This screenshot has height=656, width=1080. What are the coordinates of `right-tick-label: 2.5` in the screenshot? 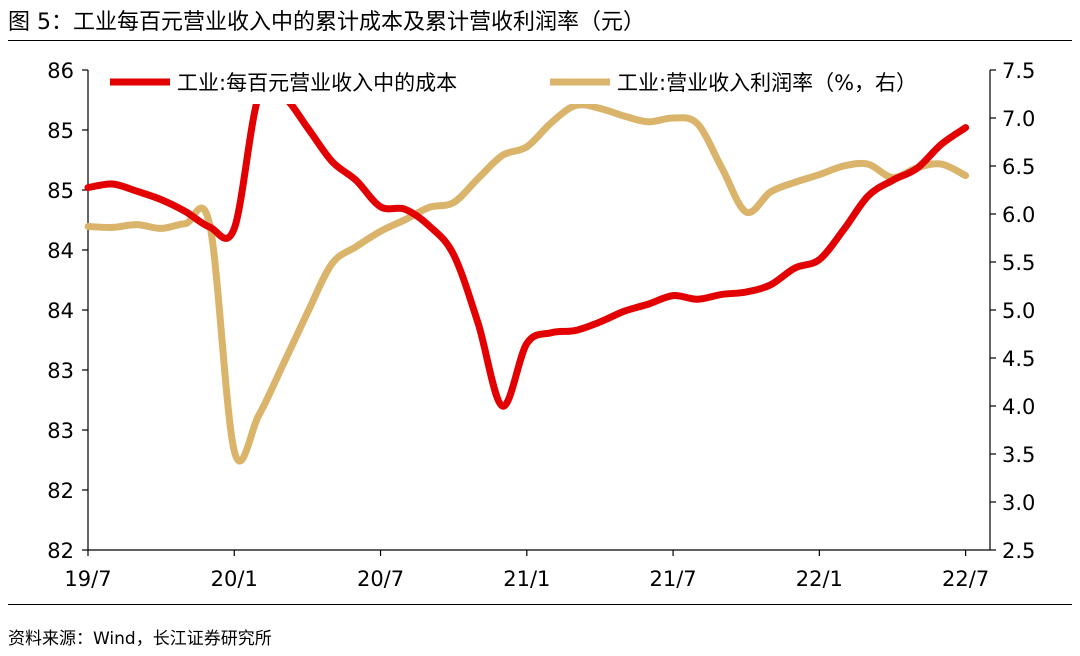 It's located at (1018, 551).